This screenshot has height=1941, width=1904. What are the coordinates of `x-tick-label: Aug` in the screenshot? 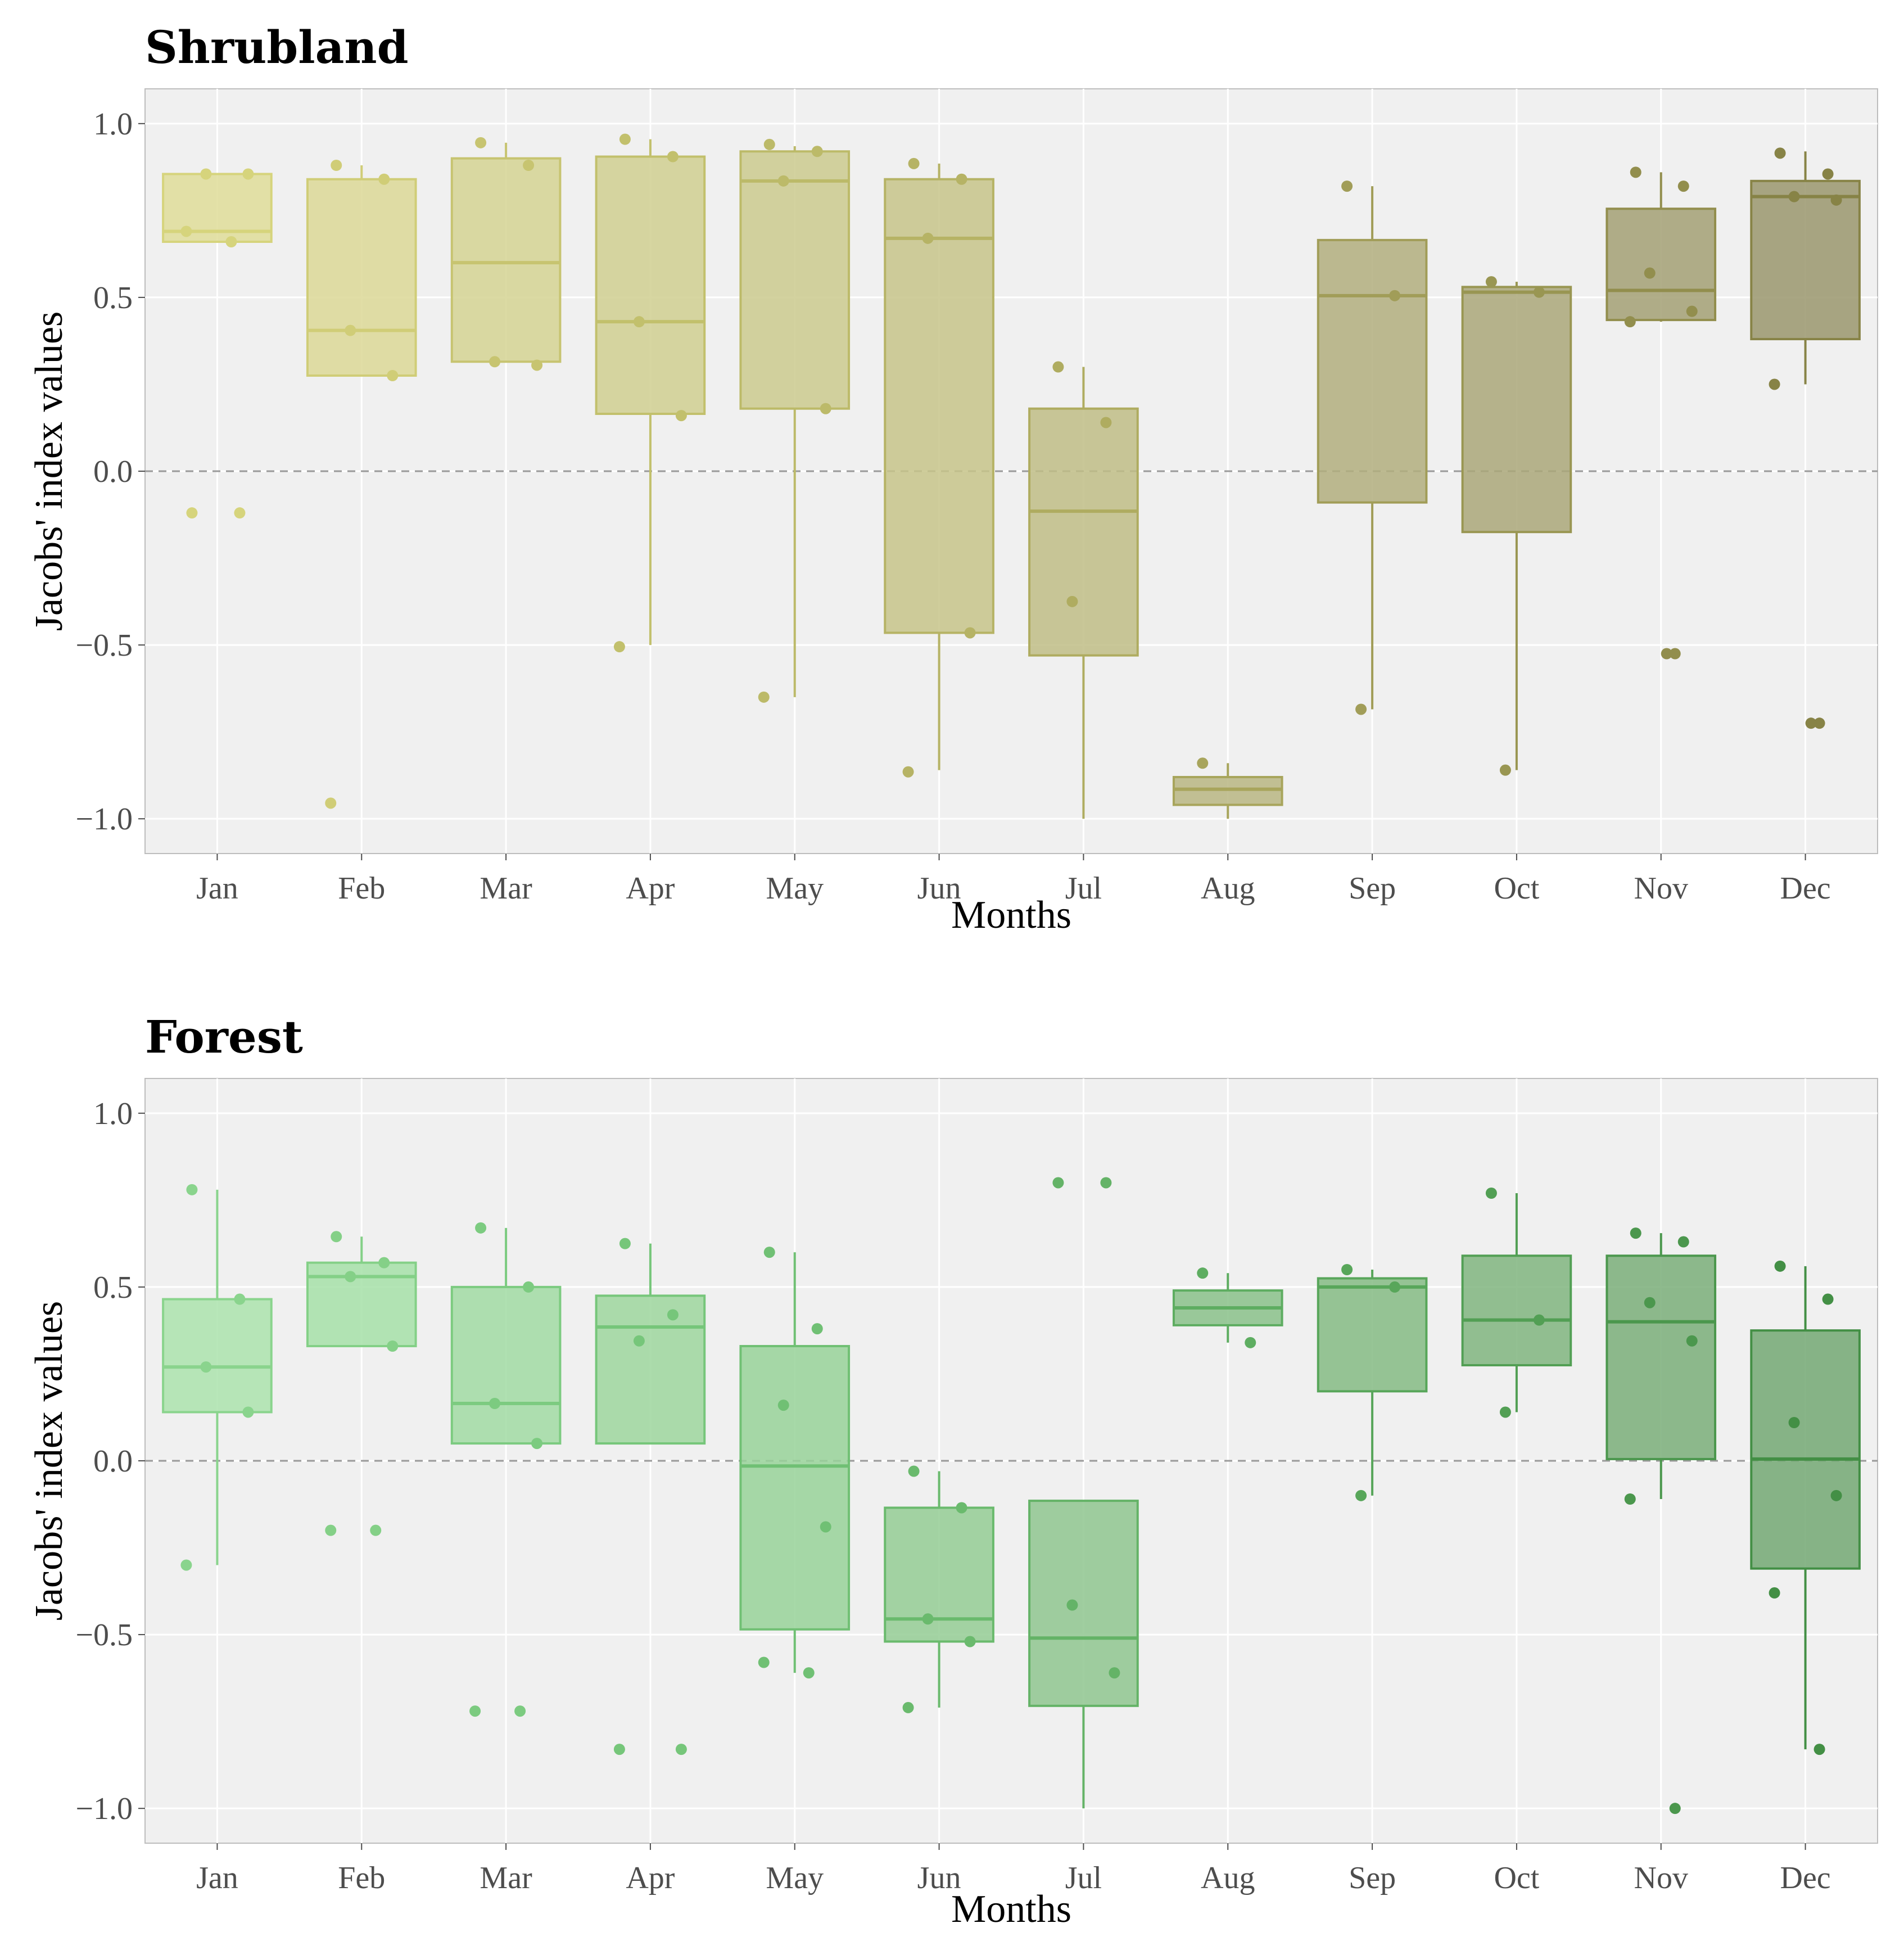 It's located at (1228, 889).